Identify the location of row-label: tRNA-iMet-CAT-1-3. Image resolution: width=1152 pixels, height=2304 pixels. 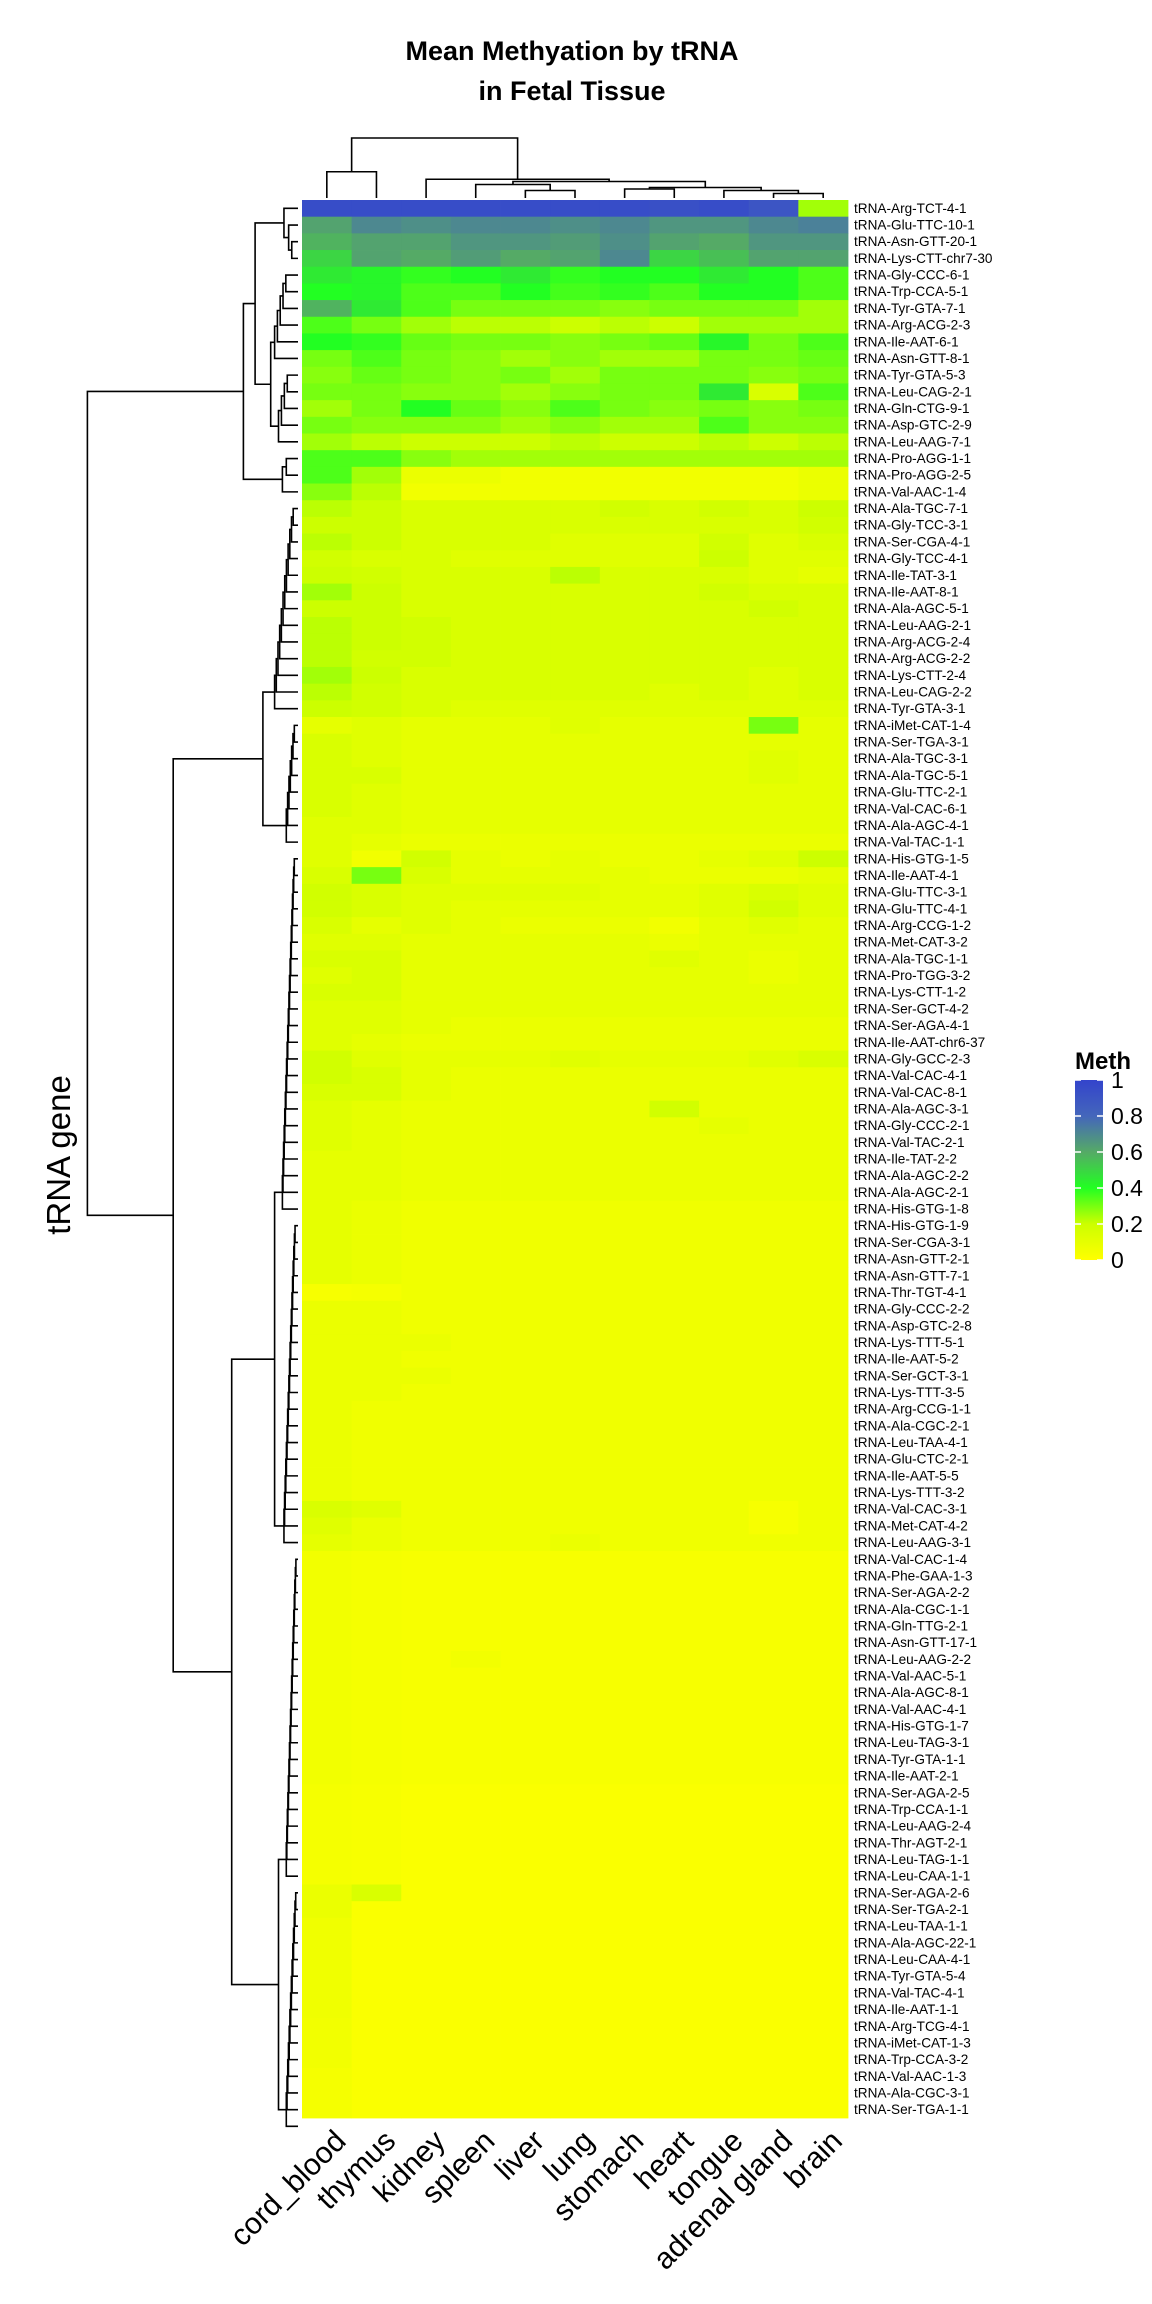
(912, 2042).